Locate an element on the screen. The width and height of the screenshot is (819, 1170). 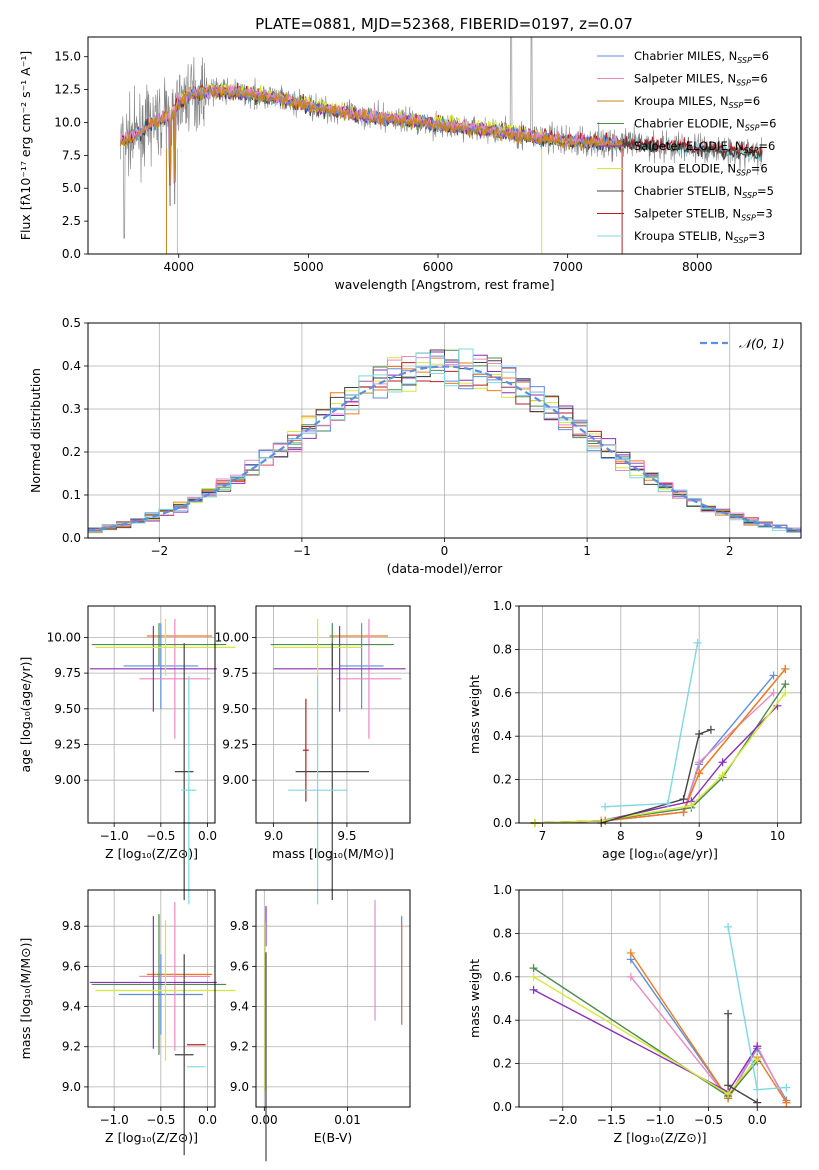
weight-line-chabrier-elodie is located at coordinates (645, 1032).